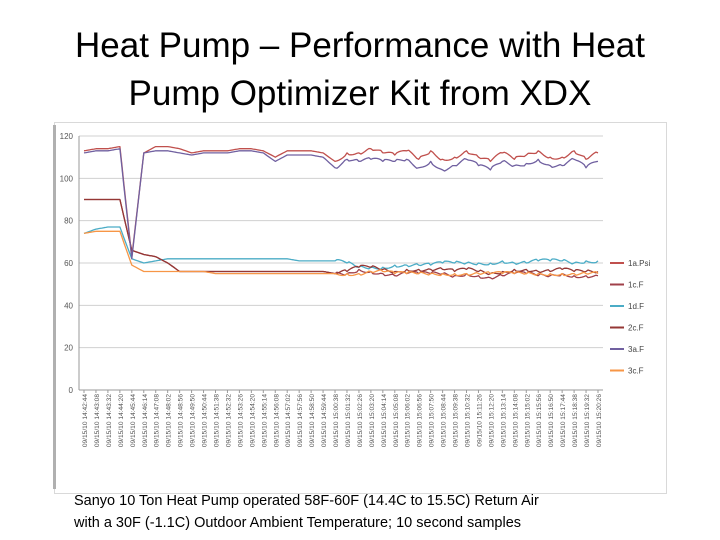 The height and width of the screenshot is (540, 720). I want to click on x-tick-label: 09/15/10 15:02:26, so click(360, 420).